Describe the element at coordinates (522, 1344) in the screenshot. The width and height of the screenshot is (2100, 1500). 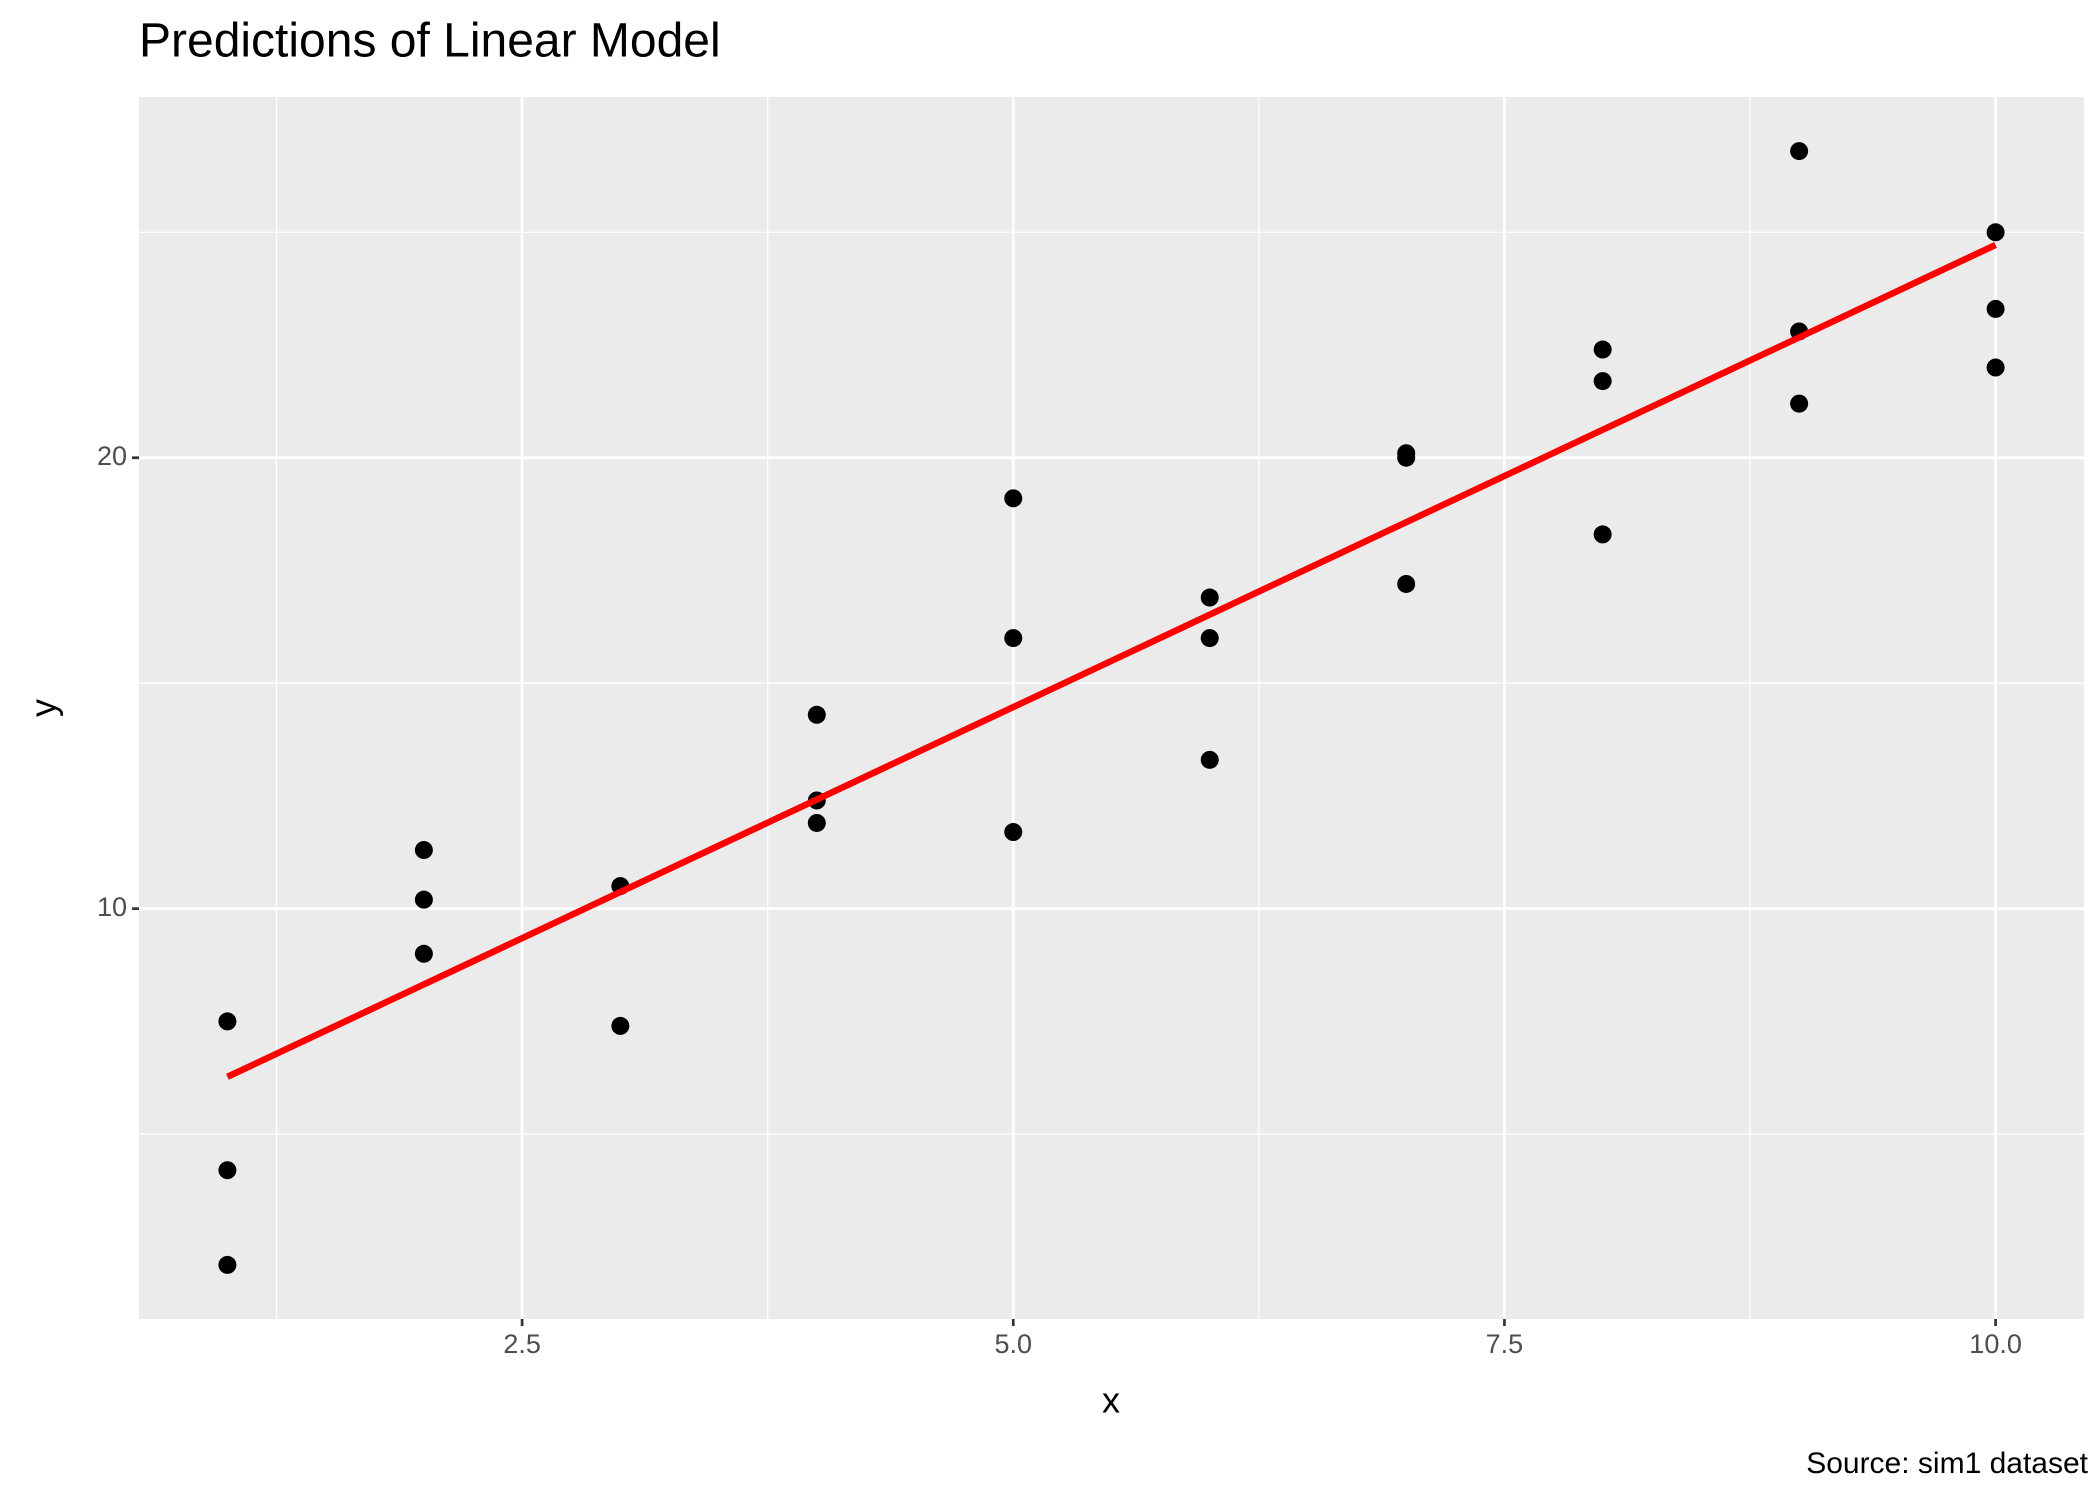
I see `x-tick-label: 2.5` at that location.